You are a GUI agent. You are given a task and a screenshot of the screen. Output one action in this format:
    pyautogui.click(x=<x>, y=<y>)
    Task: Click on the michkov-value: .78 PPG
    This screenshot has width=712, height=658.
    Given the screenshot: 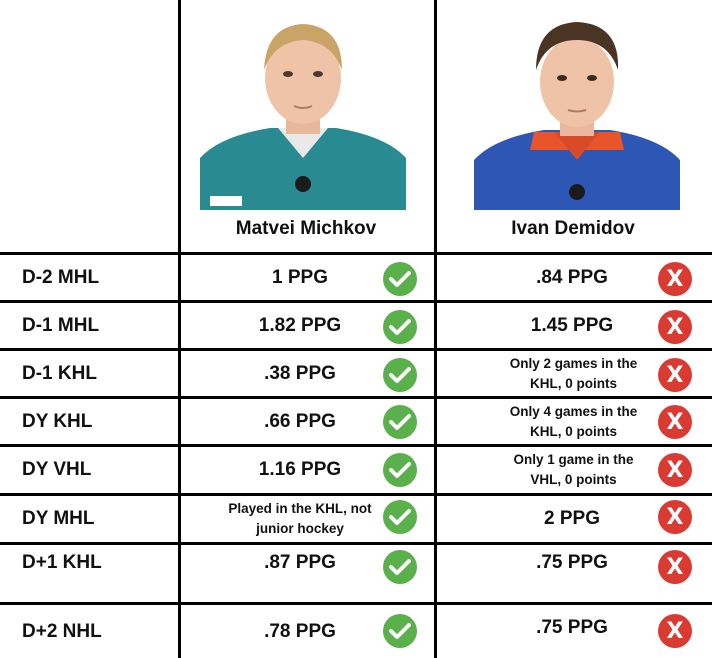 What is the action you would take?
    pyautogui.click(x=300, y=631)
    